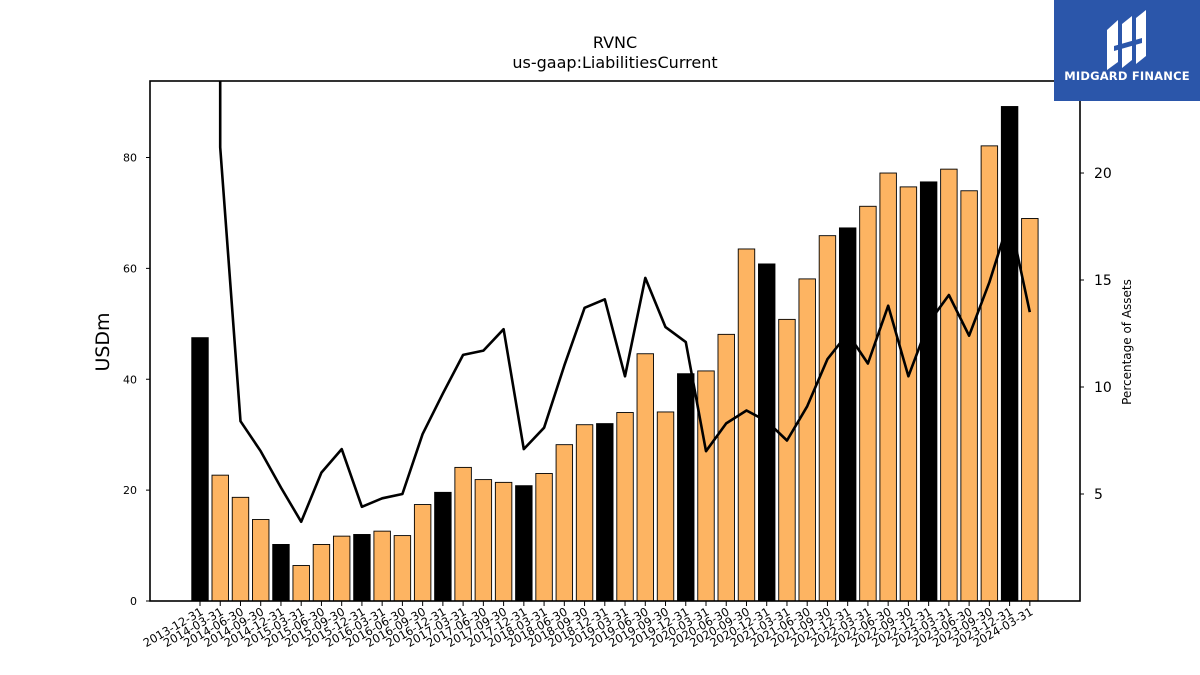  What do you see at coordinates (133, 601) in the screenshot?
I see `y-tick-label: 0` at bounding box center [133, 601].